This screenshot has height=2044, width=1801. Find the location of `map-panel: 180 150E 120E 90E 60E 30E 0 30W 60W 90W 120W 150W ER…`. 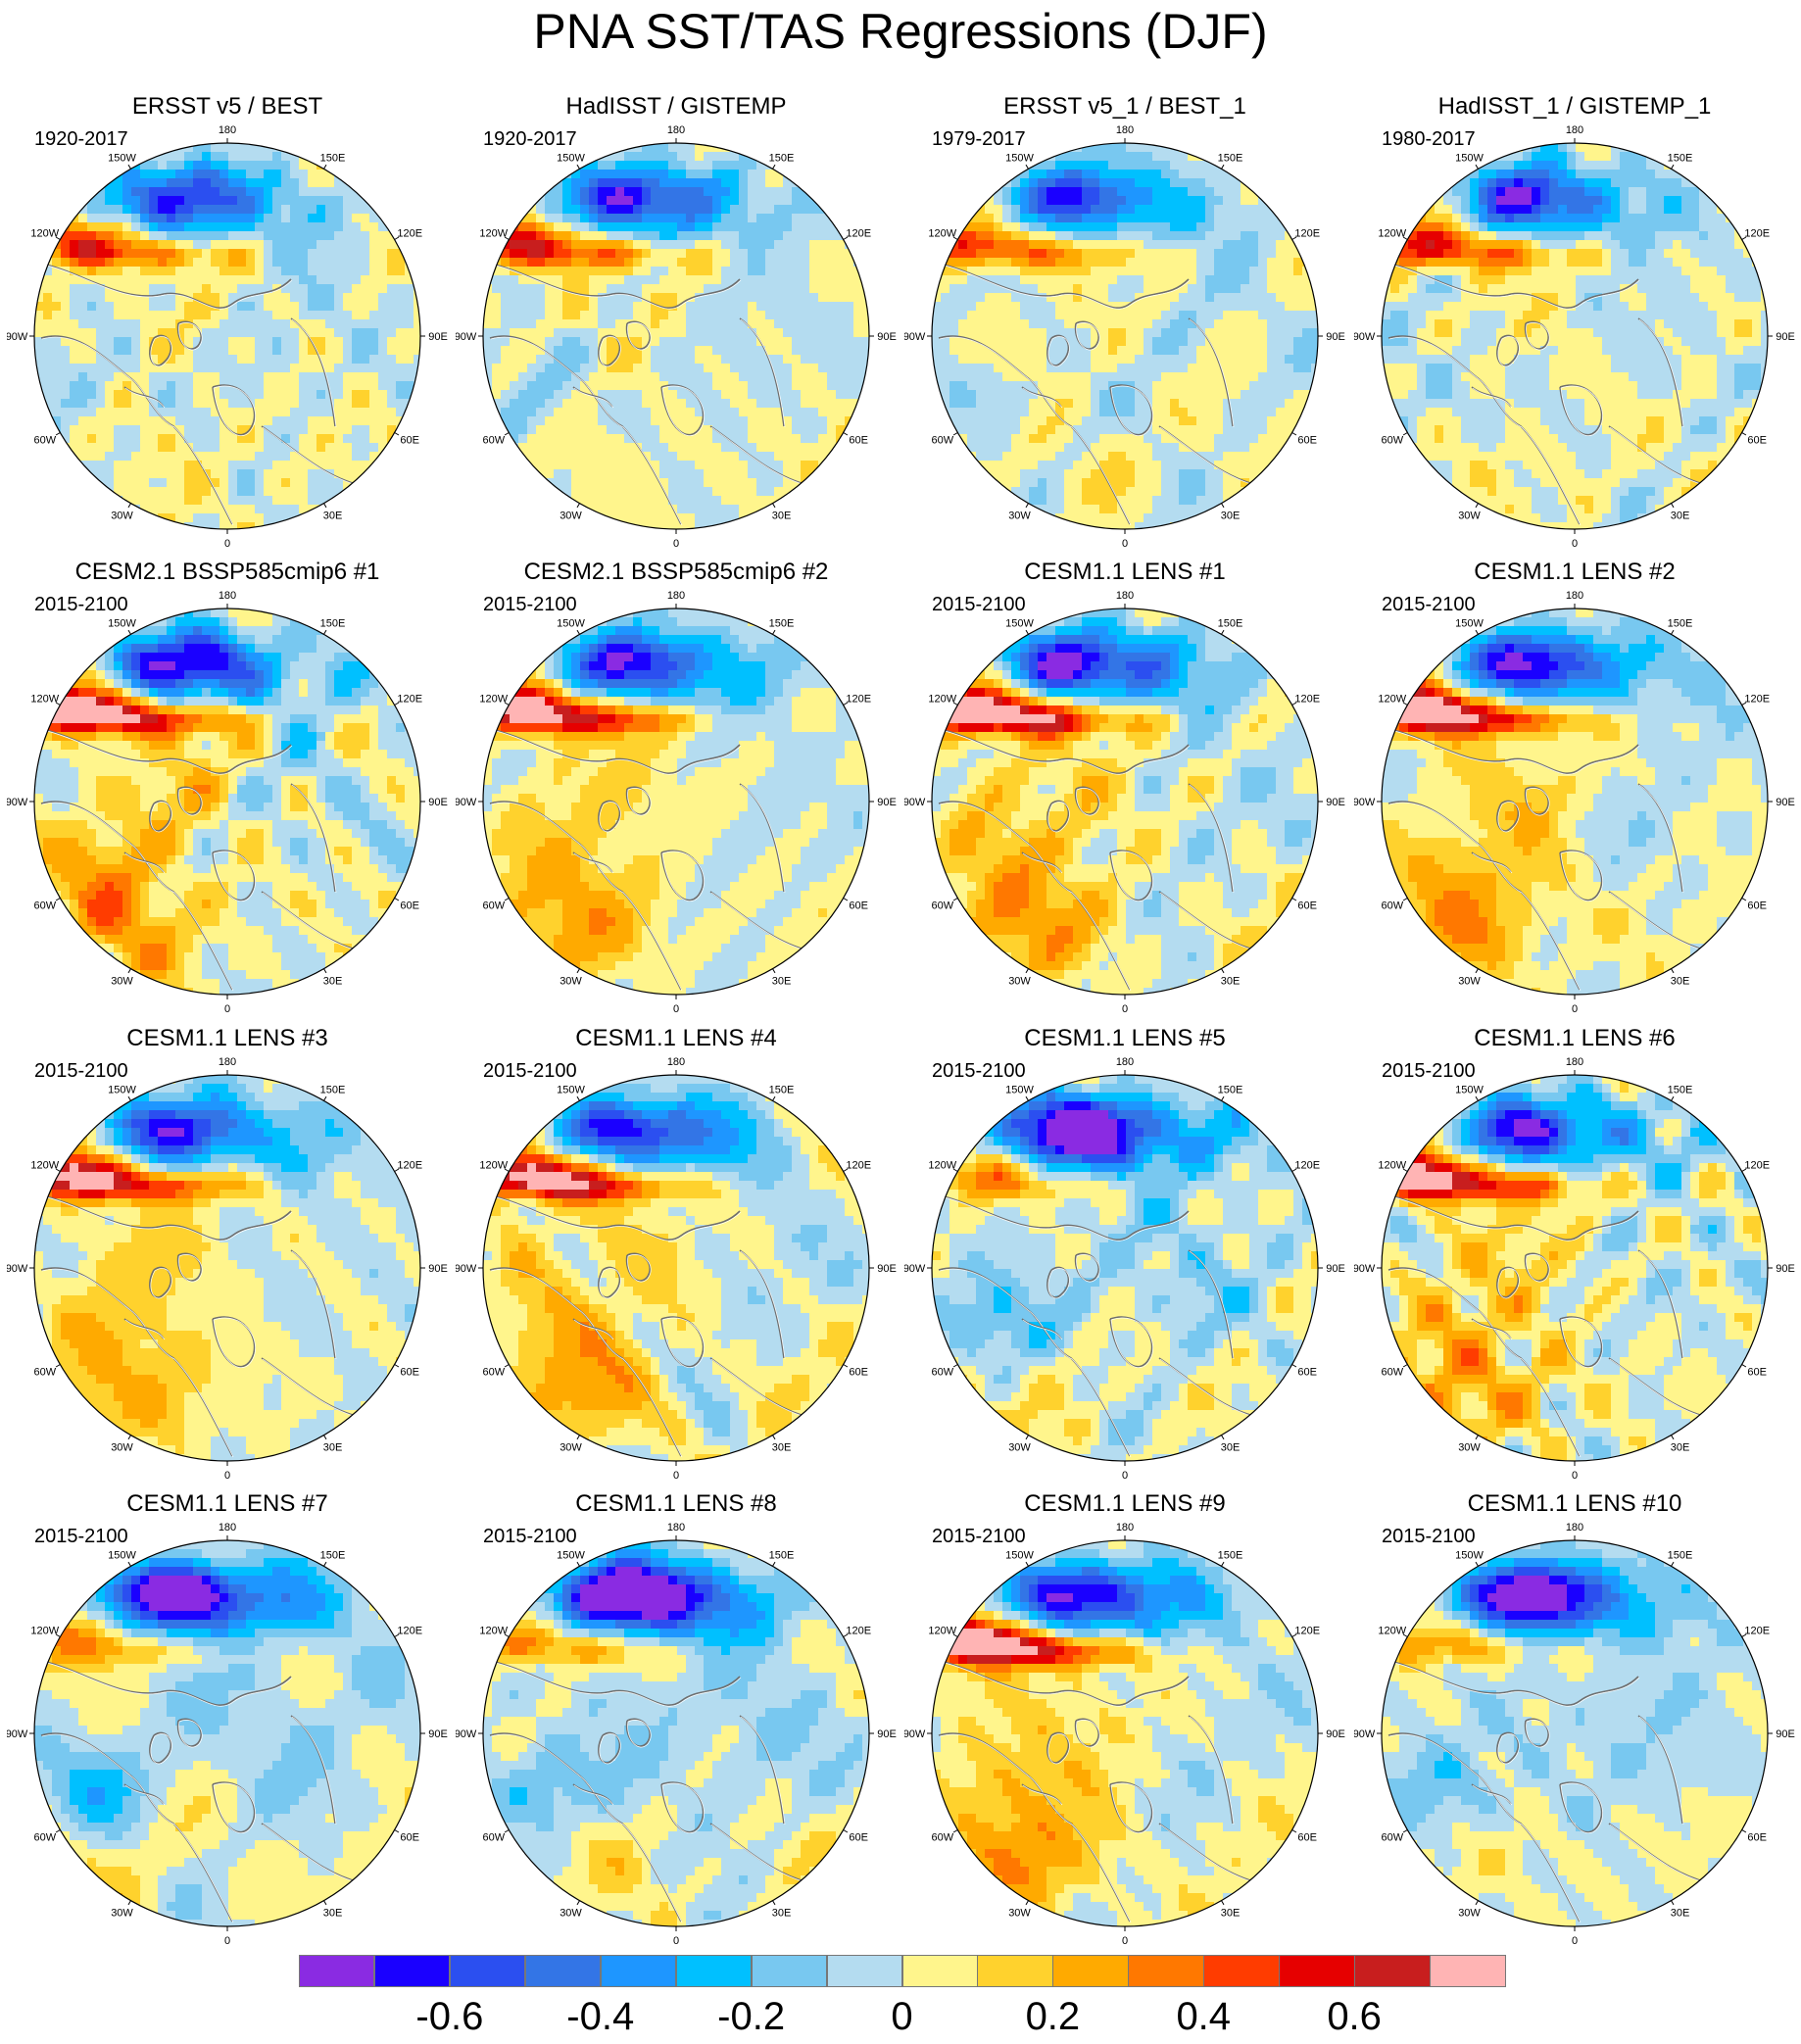

map-panel: 180 150E 120E 90E 60E 30E 0 30W 60W 90W 120W 150W ER… is located at coordinates (1124, 326).